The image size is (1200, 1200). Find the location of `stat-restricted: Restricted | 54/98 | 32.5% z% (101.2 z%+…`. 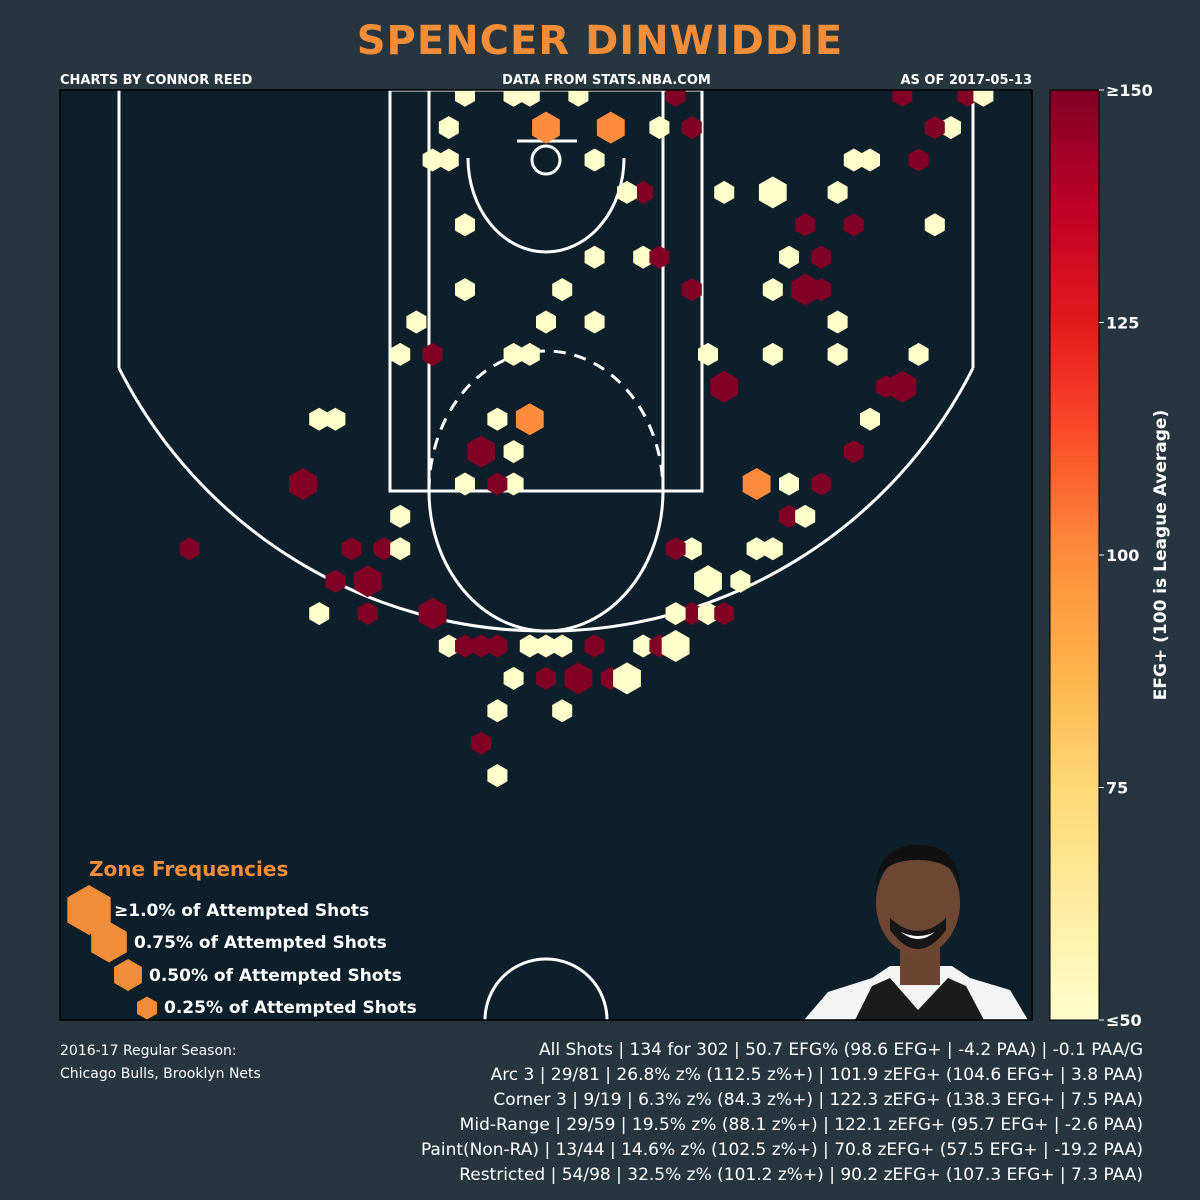

stat-restricted: Restricted | 54/98 | 32.5% z% (101.2 z%+… is located at coordinates (801, 1175).